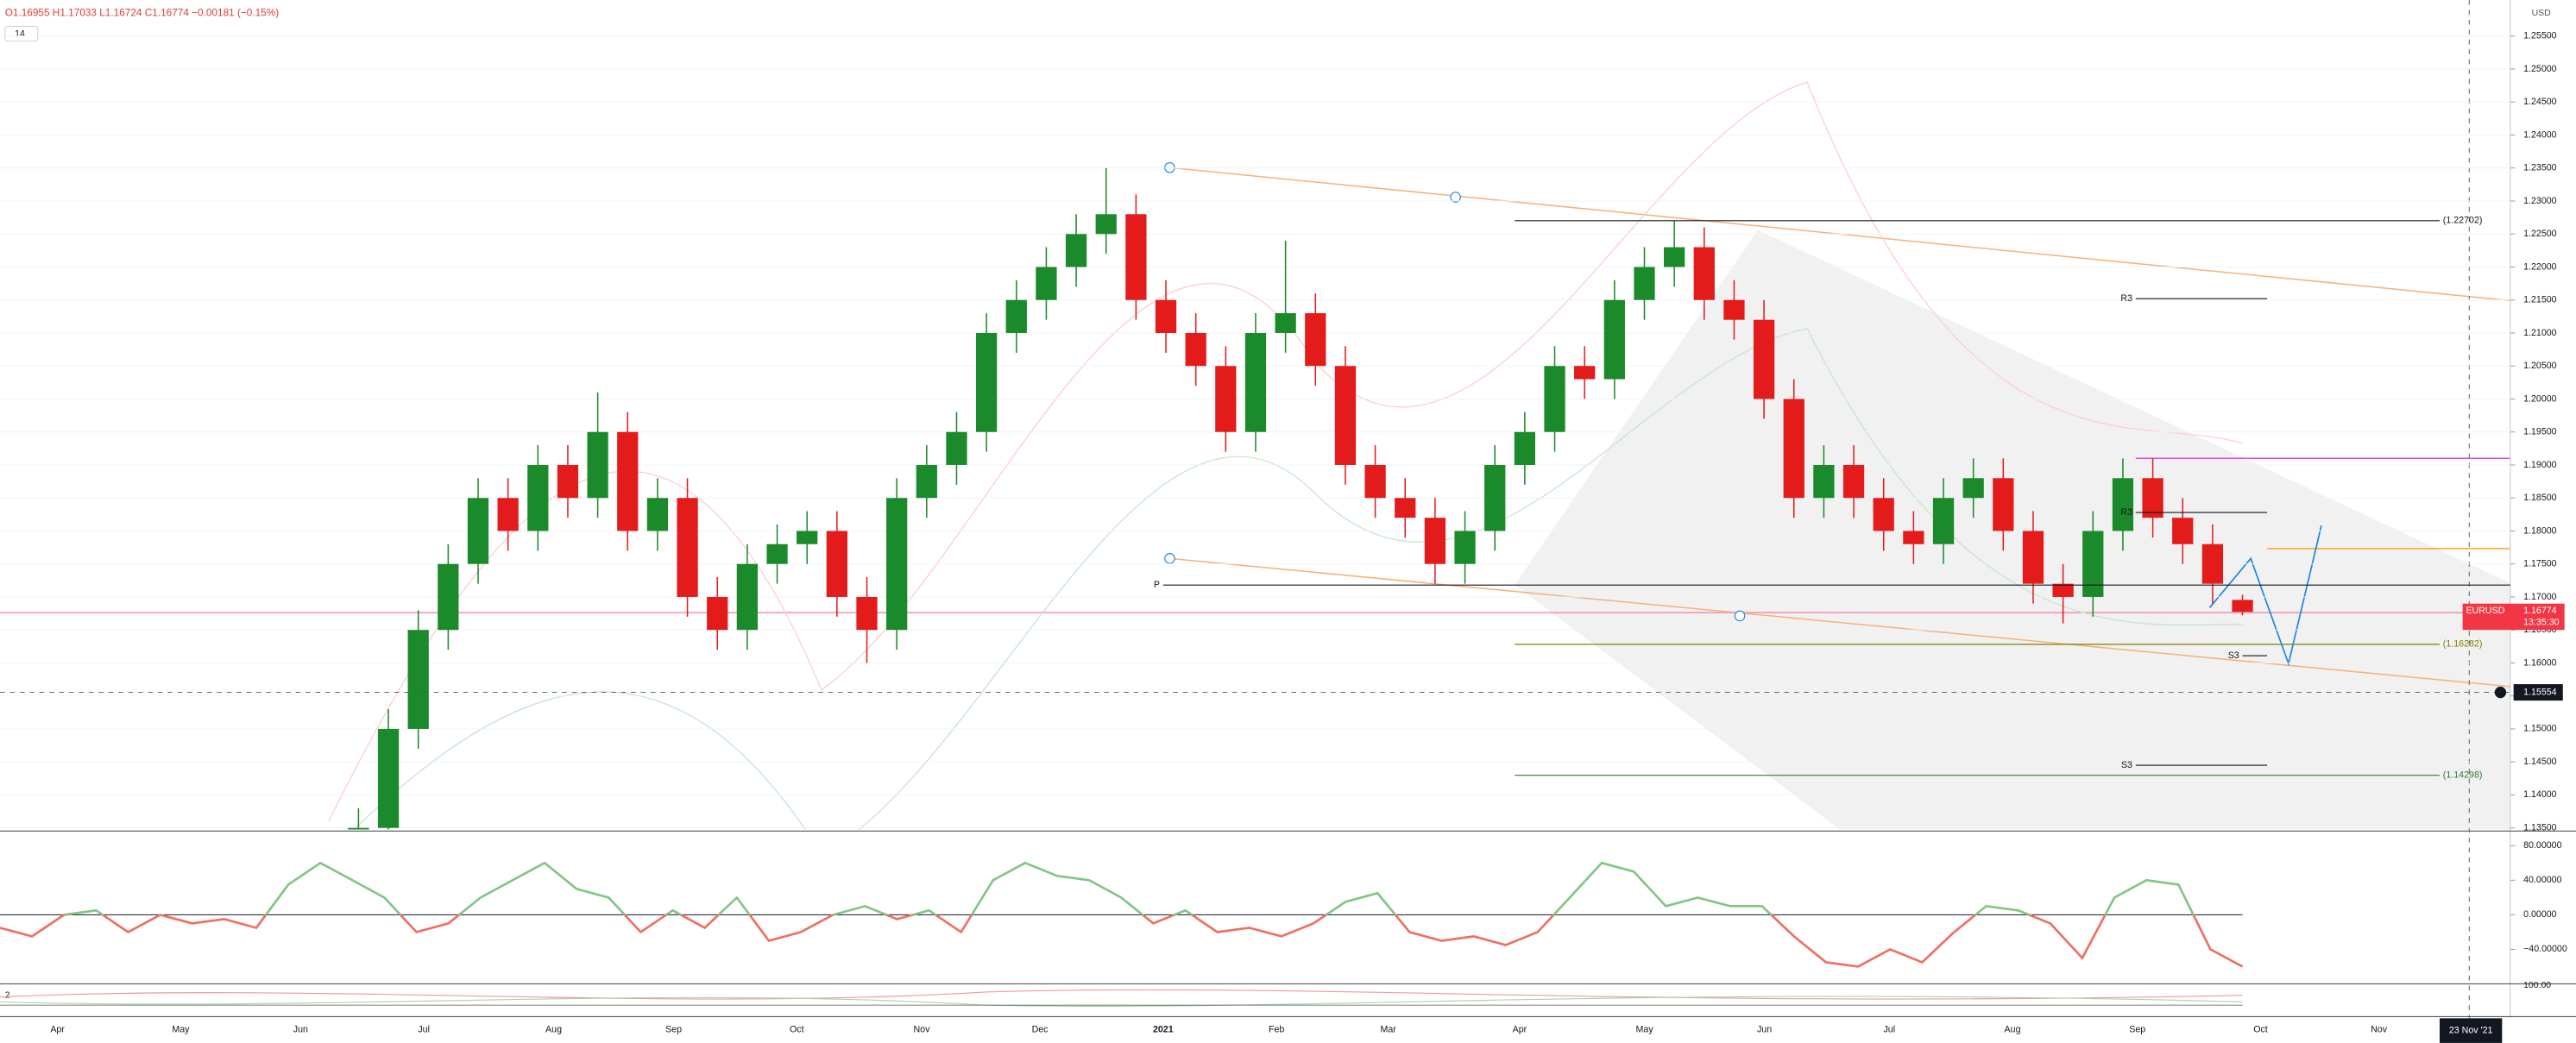 The width and height of the screenshot is (2576, 1043). Describe the element at coordinates (2471, 1030) in the screenshot. I see `cursor-date: 23 Nov '21` at that location.